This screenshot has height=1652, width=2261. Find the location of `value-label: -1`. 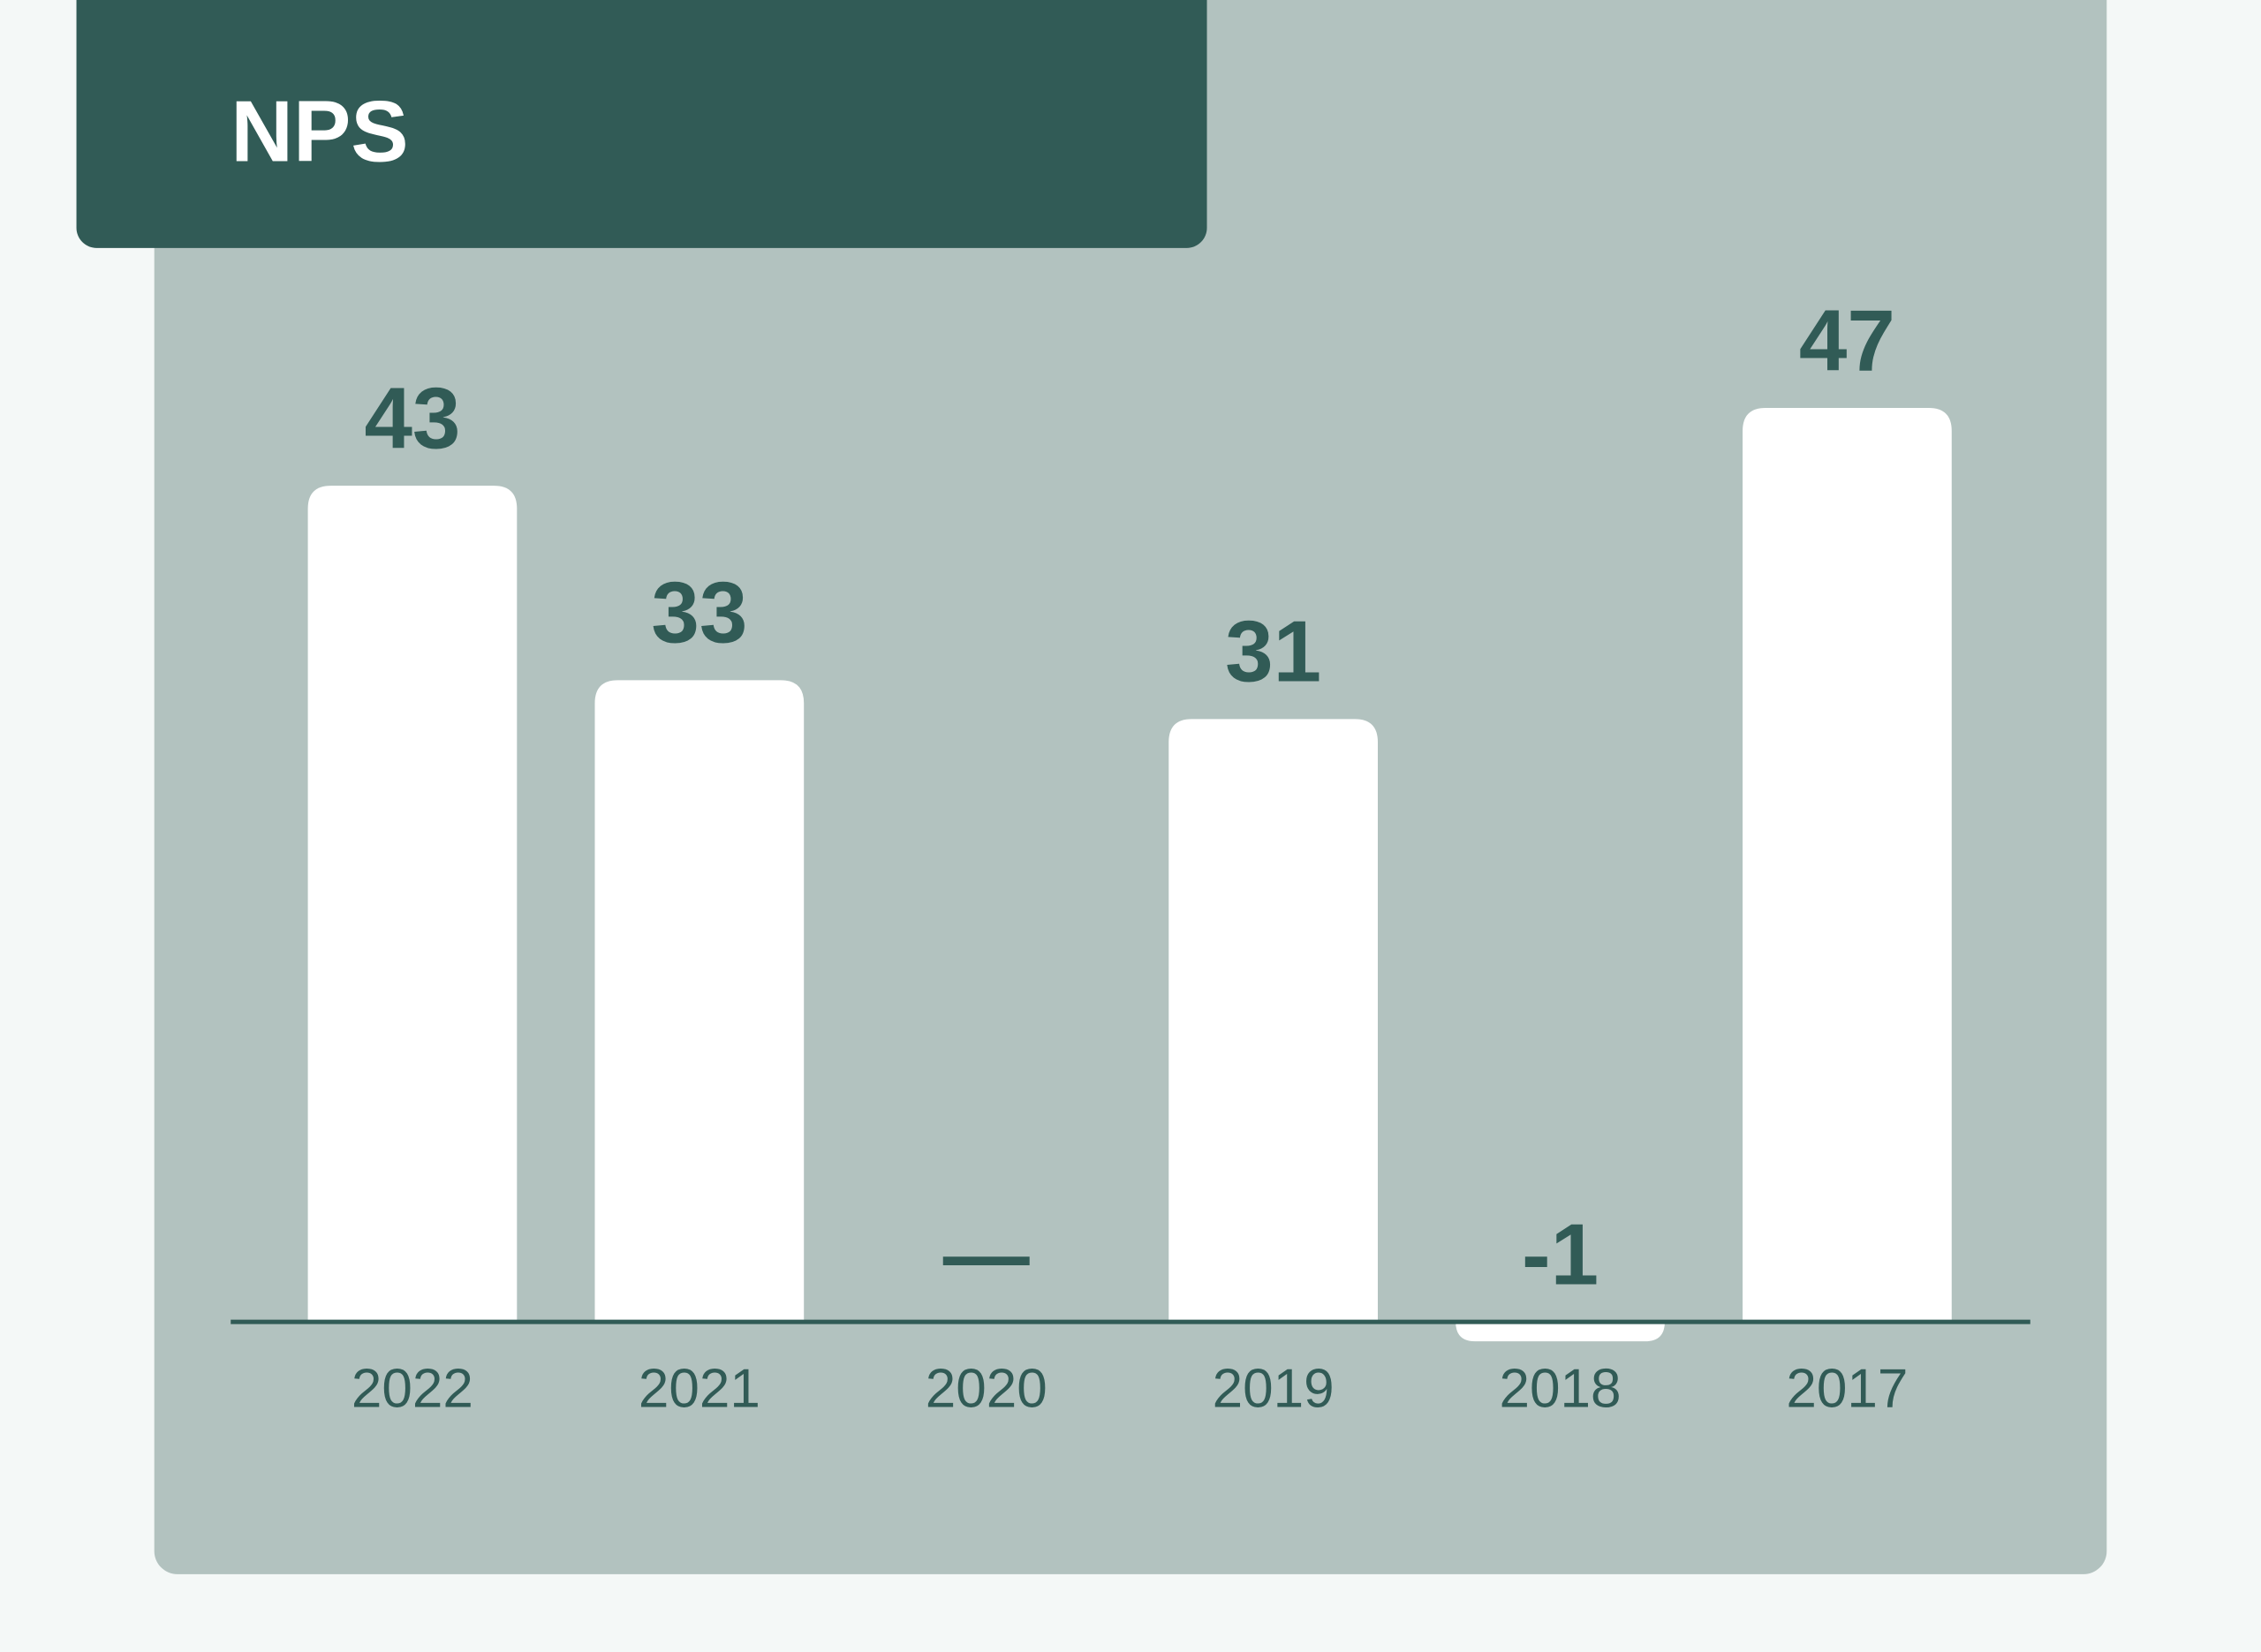

value-label: -1 is located at coordinates (1561, 1253).